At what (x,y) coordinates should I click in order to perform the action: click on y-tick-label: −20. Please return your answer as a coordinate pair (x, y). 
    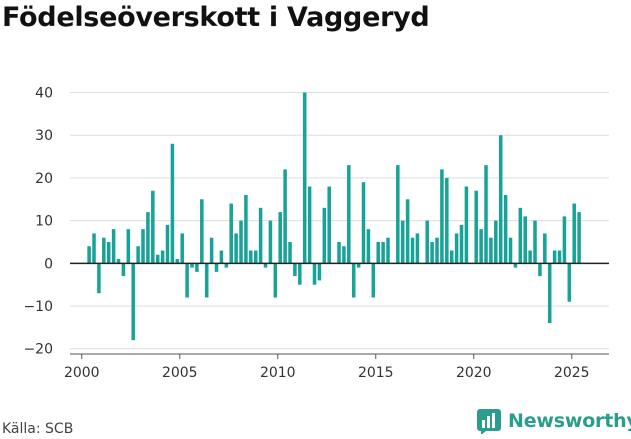
    Looking at the image, I should click on (38, 350).